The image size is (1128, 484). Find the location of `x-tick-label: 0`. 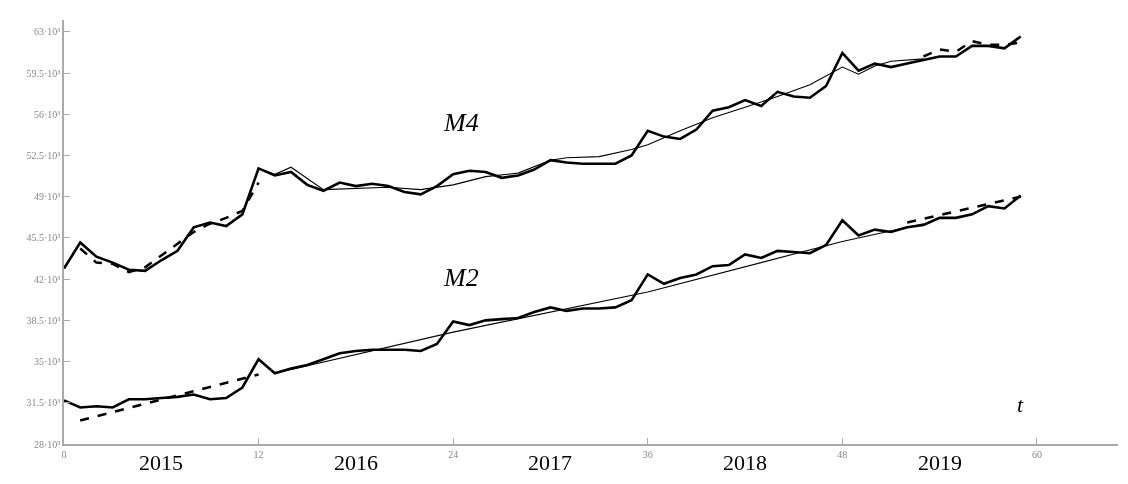

x-tick-label: 0 is located at coordinates (64, 454).